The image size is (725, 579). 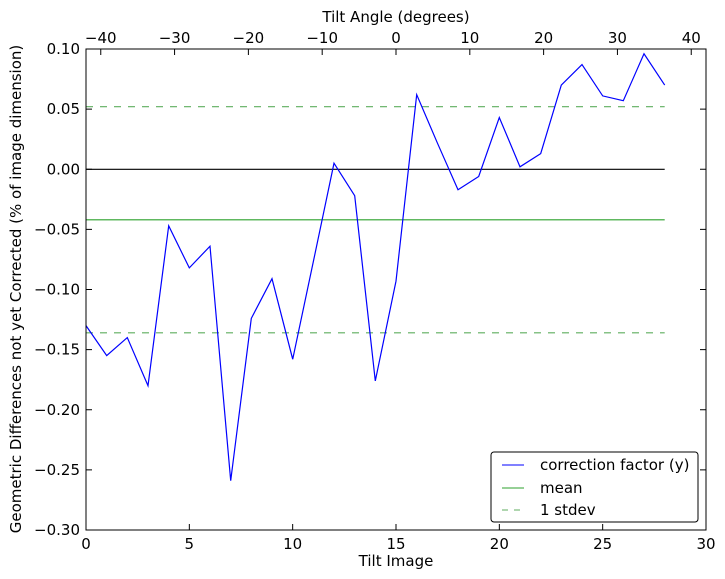 What do you see at coordinates (602, 544) in the screenshot?
I see `x-tick-label: 25` at bounding box center [602, 544].